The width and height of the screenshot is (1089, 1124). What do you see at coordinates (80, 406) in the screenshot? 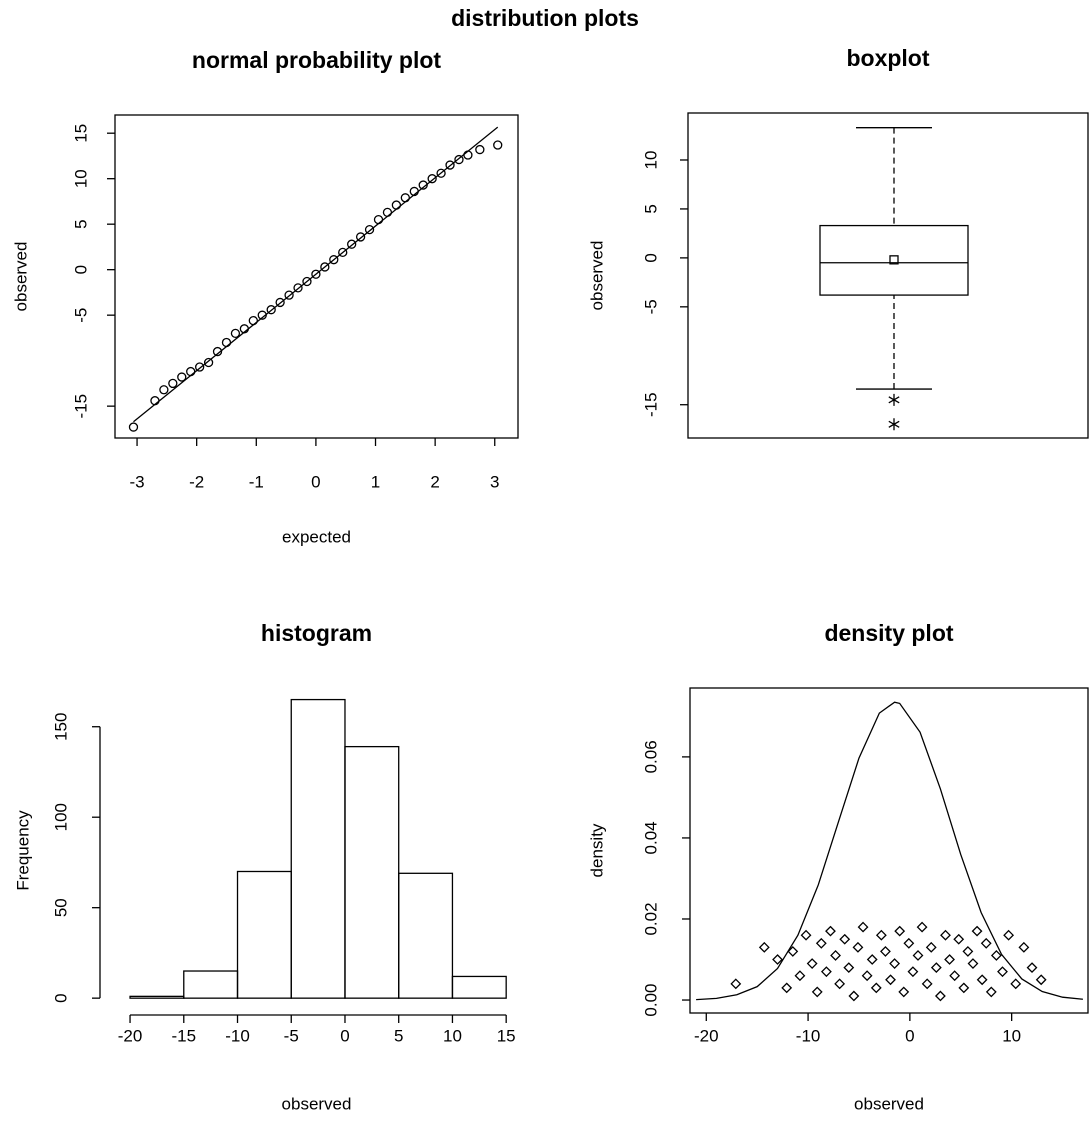
I see `y-tick-label: -15` at bounding box center [80, 406].